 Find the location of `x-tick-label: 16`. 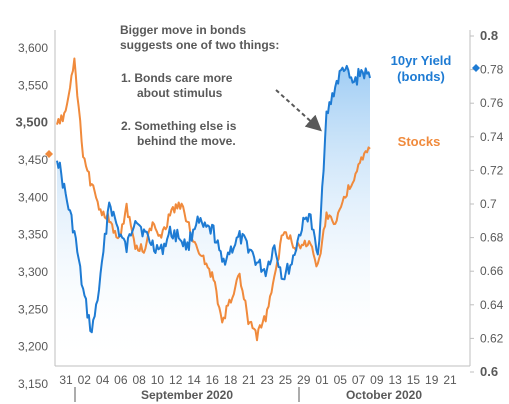

x-tick-label: 16 is located at coordinates (213, 380).